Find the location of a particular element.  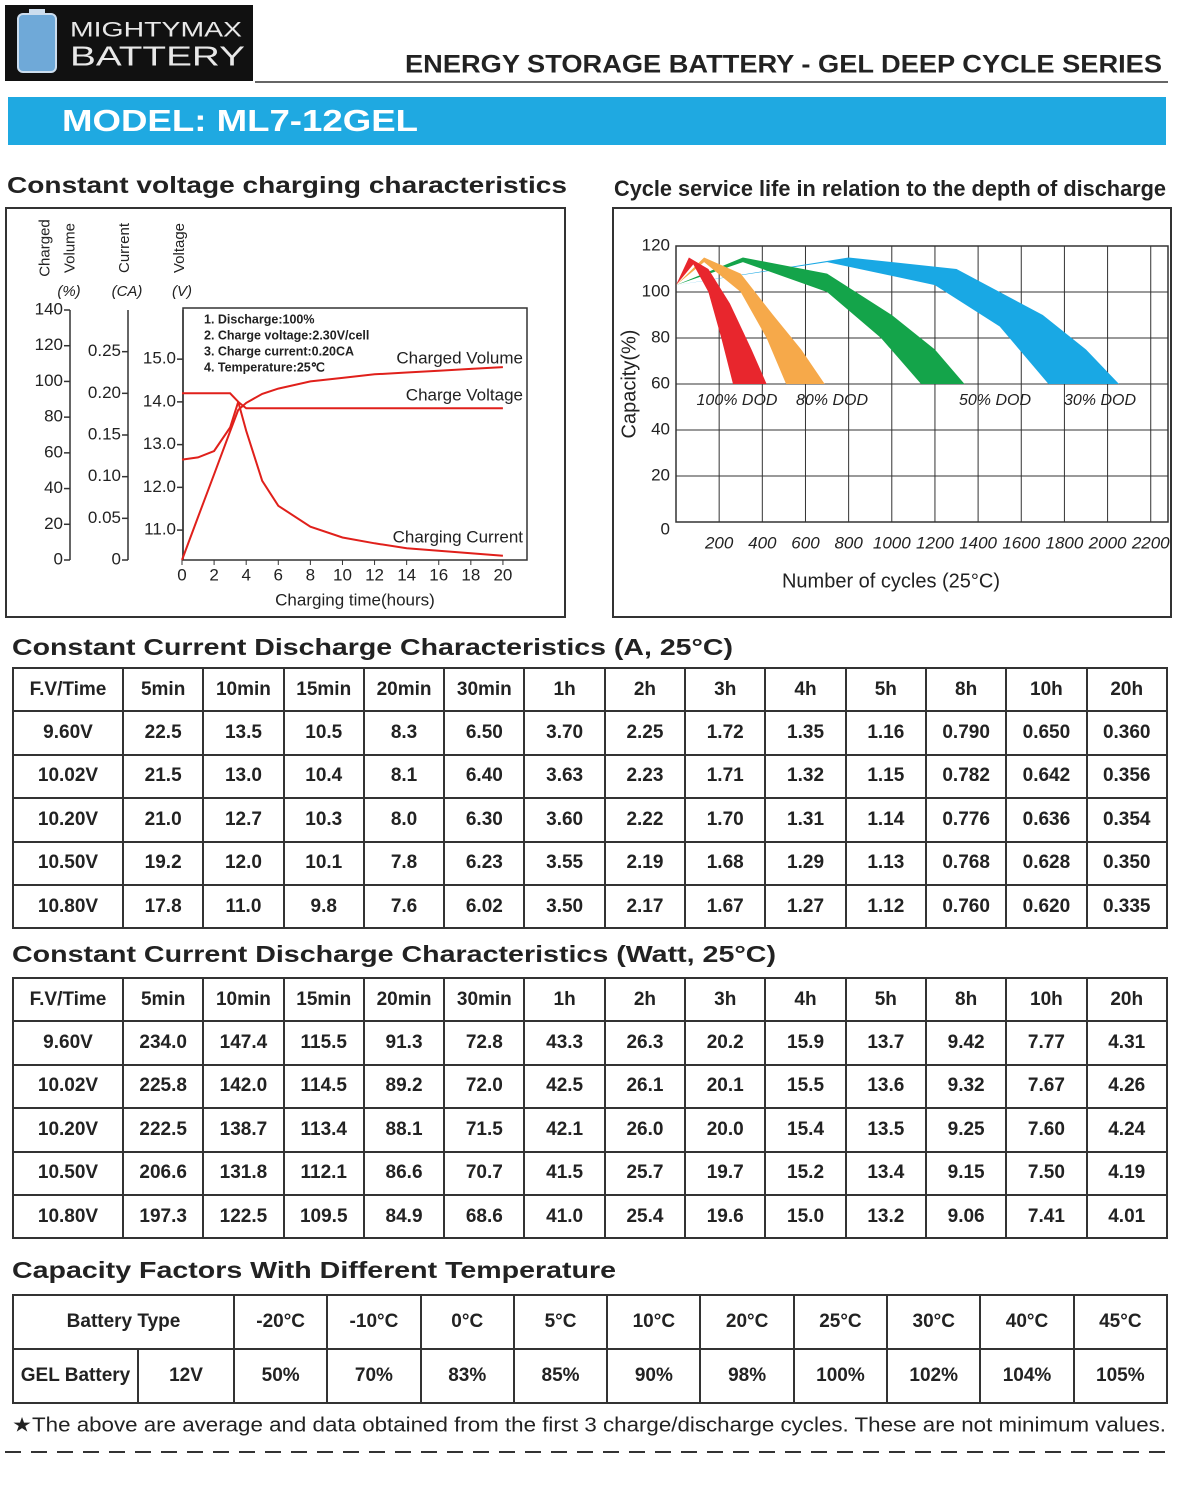

header-cell: 20h is located at coordinates (1126, 689).